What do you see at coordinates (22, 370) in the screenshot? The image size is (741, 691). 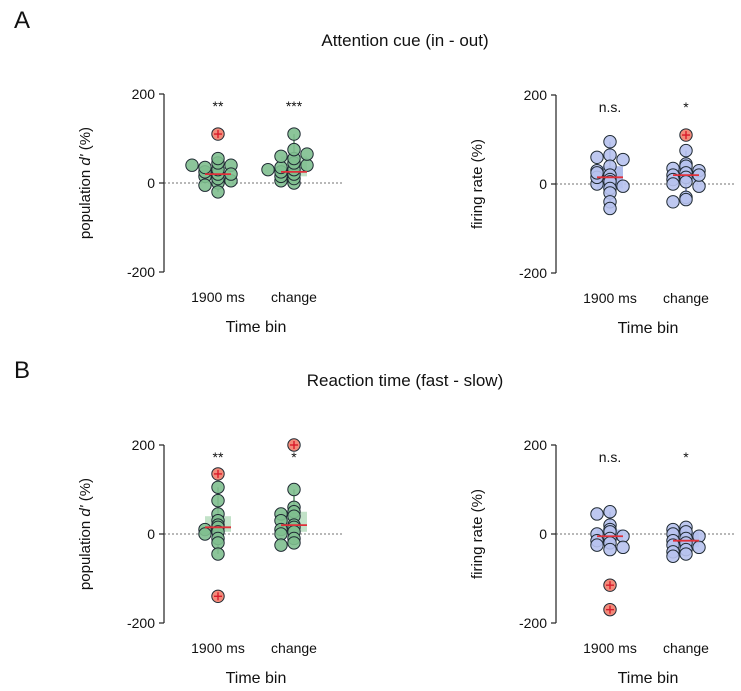 I see `panel-label: B` at bounding box center [22, 370].